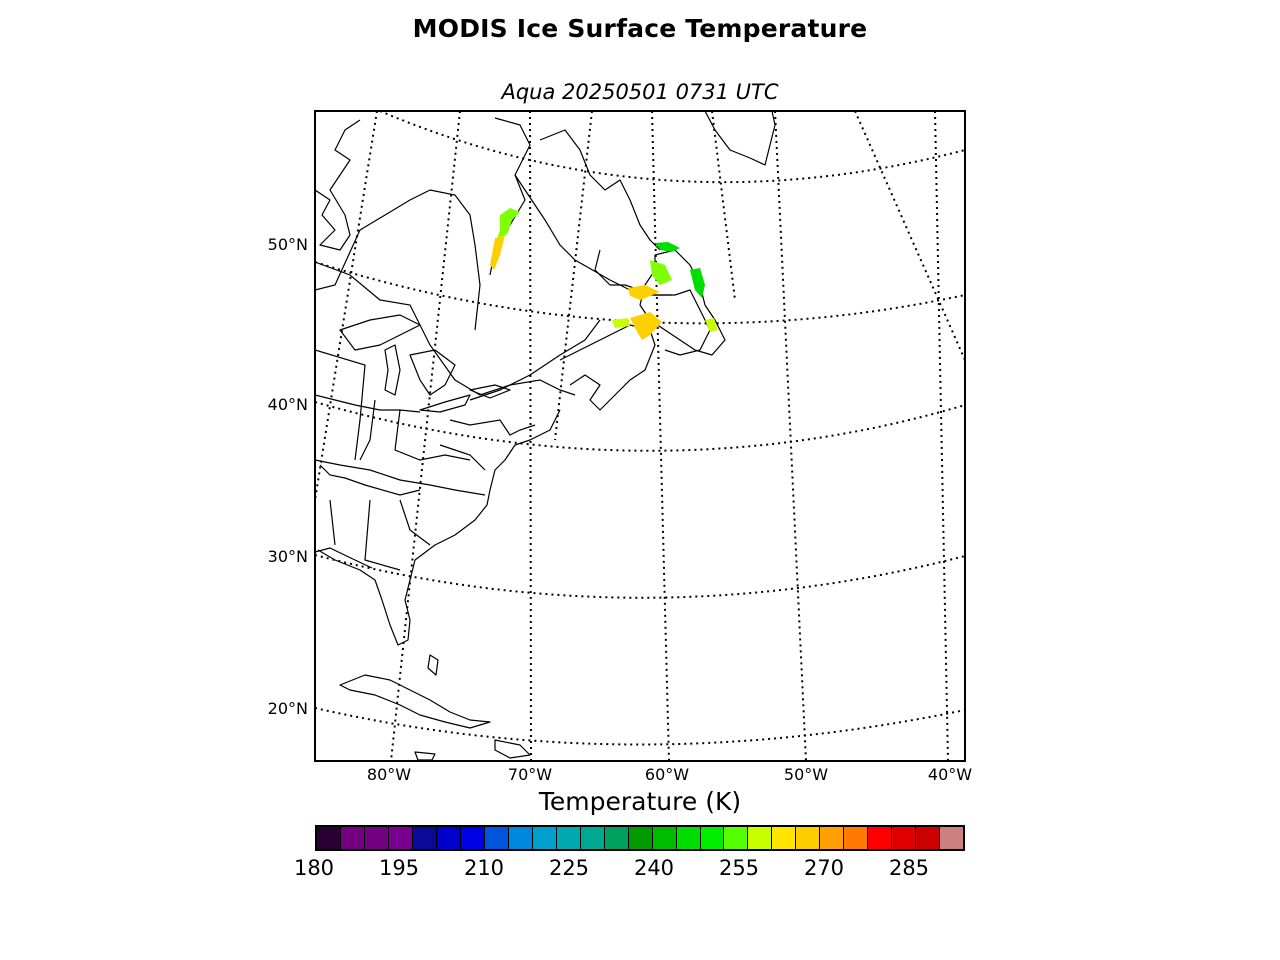 Image resolution: width=1280 pixels, height=960 pixels. I want to click on political-borders, so click(493, 372).